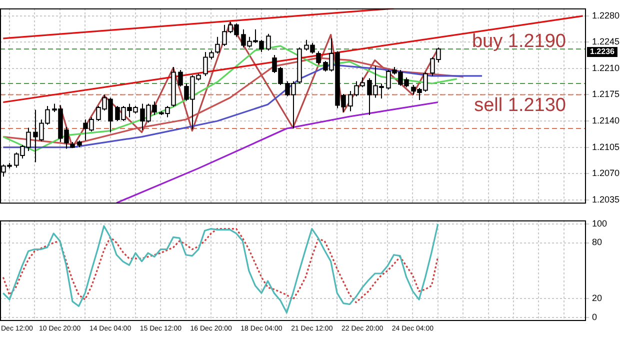 The width and height of the screenshot is (620, 337). I want to click on y-tick-label: 1.2035, so click(606, 199).